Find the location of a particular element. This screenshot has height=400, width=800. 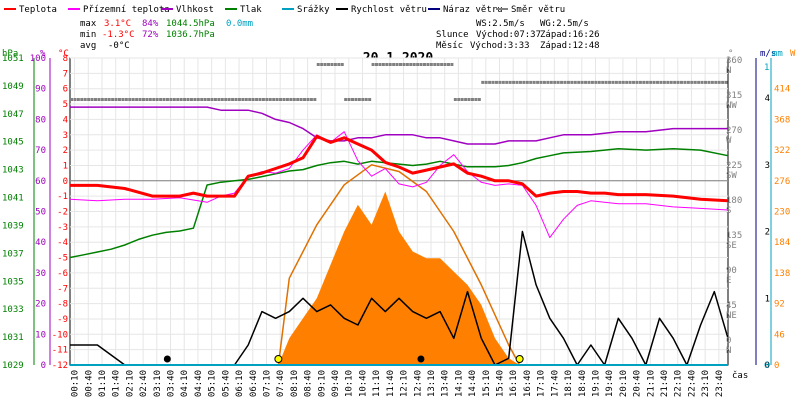

stat-max-rain: 0.0mm is located at coordinates (239, 24).